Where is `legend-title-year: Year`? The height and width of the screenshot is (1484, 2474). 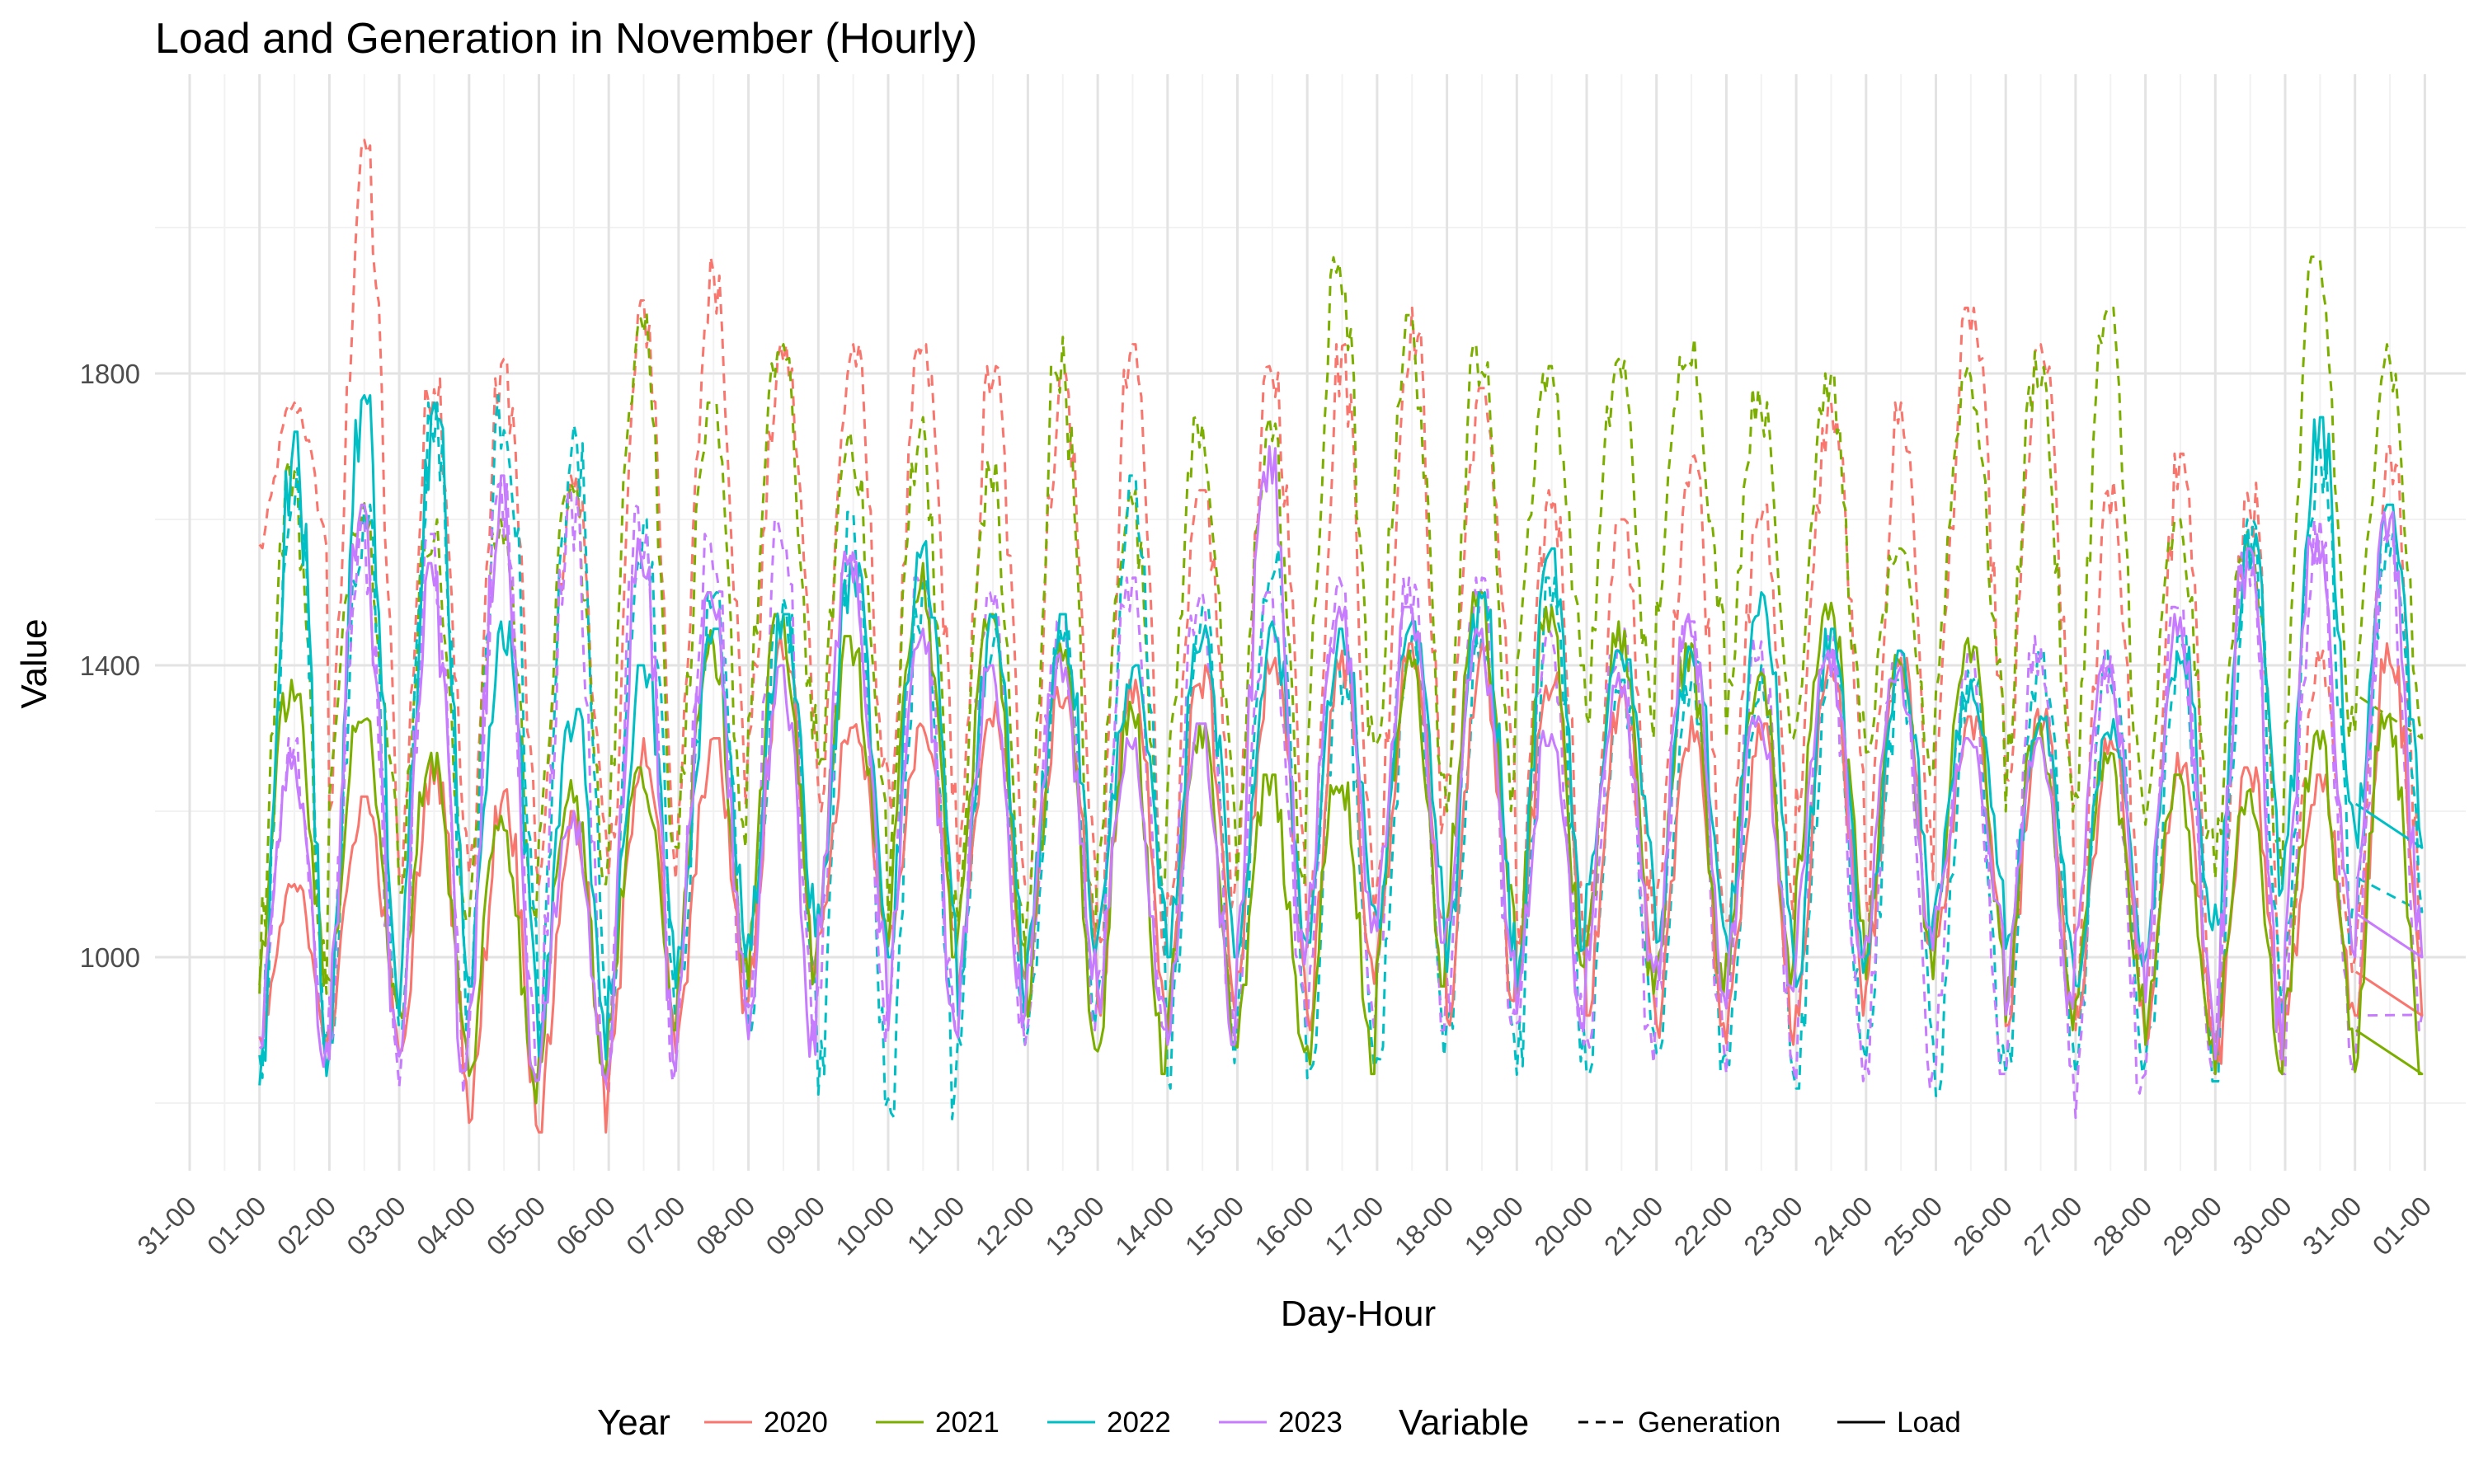 legend-title-year: Year is located at coordinates (633, 1422).